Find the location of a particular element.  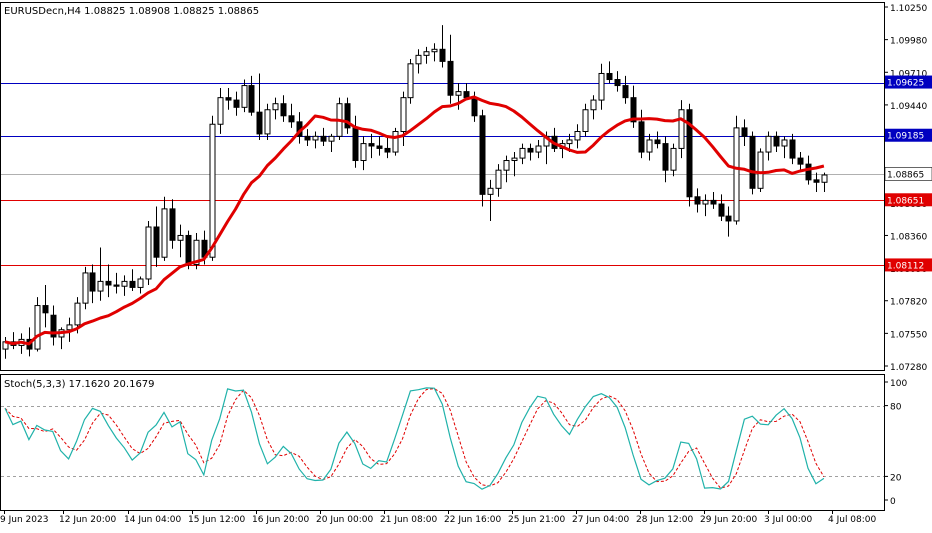

x-tick-label: 29 Jun 20:00 is located at coordinates (728, 520).